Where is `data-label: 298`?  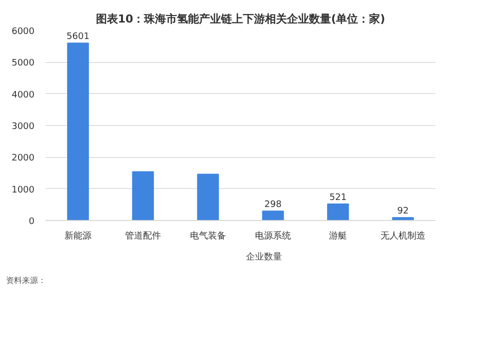 data-label: 298 is located at coordinates (273, 205).